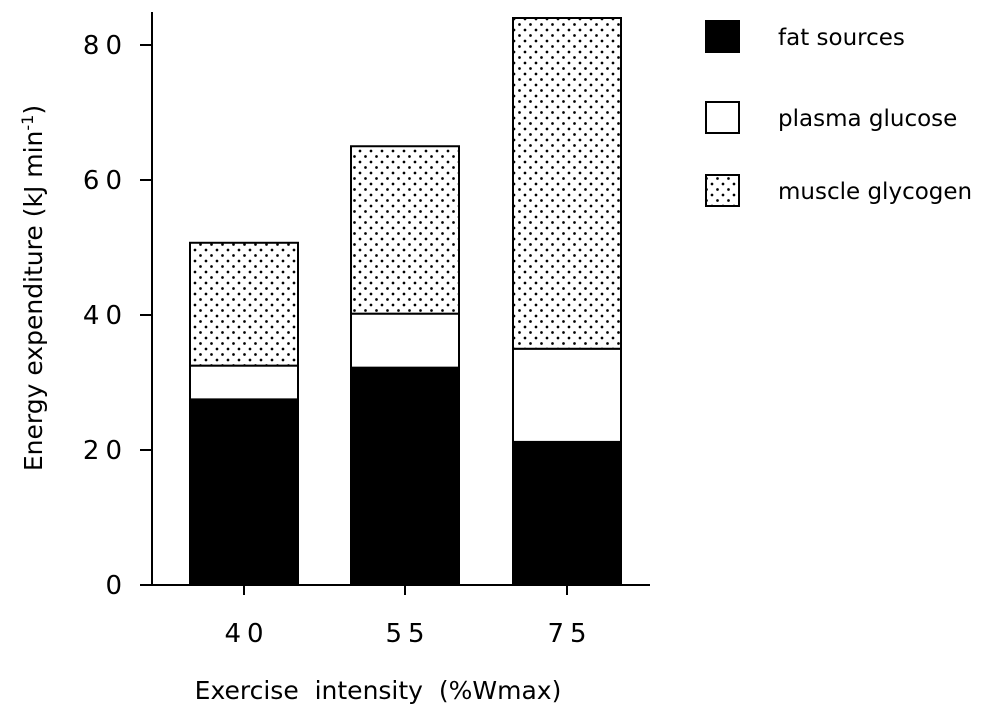 The width and height of the screenshot is (1008, 711). Describe the element at coordinates (105, 451) in the screenshot. I see `y-tick-label-20: 20` at that location.